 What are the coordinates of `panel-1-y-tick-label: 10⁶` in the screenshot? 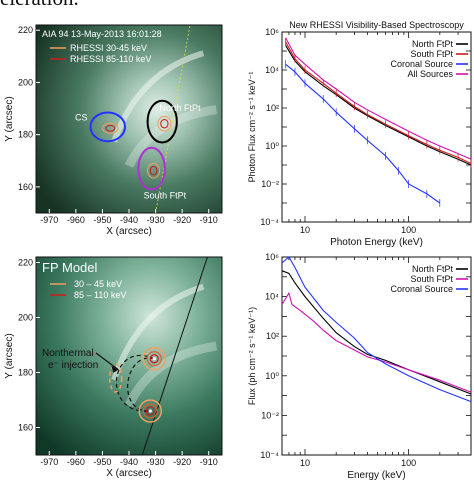 It's located at (272, 32).